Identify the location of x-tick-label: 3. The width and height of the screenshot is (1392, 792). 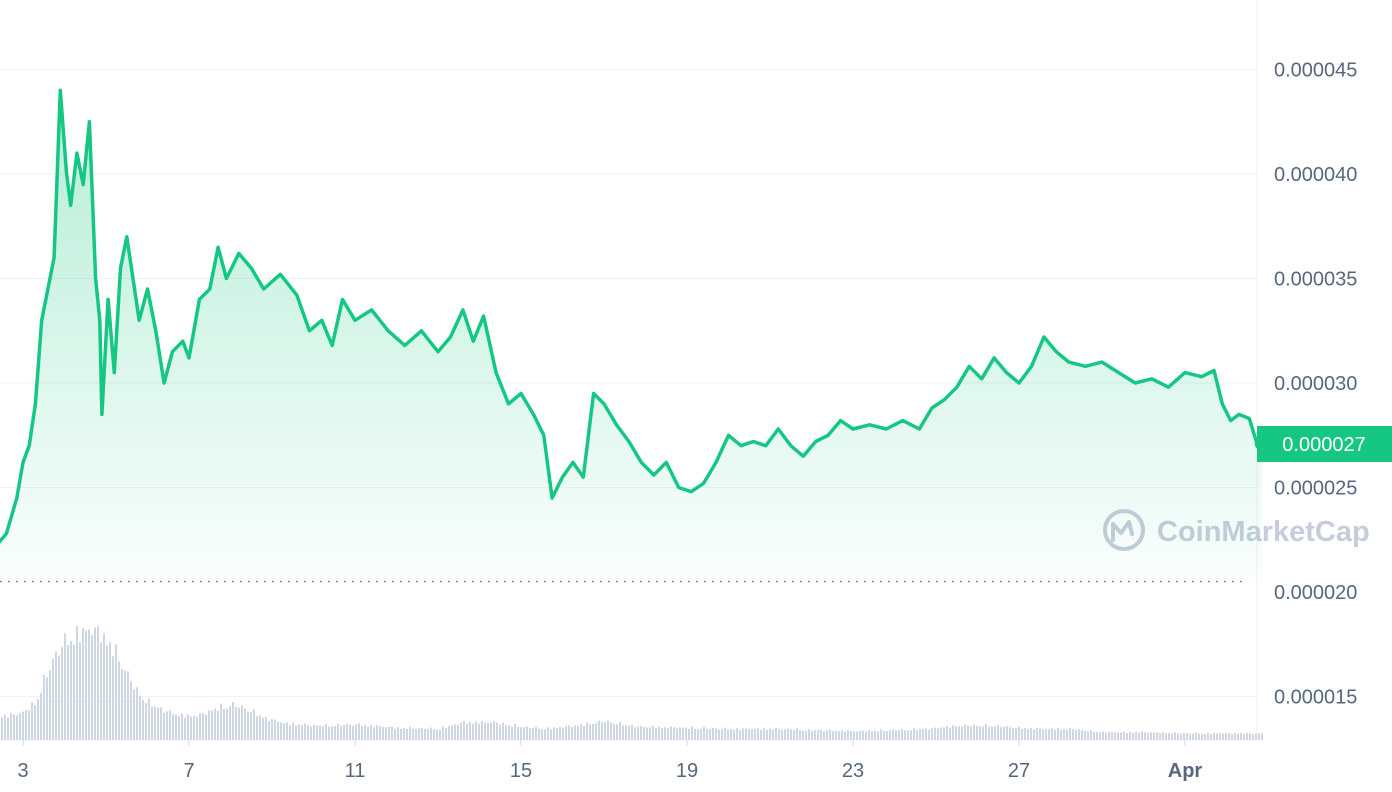
(22, 771).